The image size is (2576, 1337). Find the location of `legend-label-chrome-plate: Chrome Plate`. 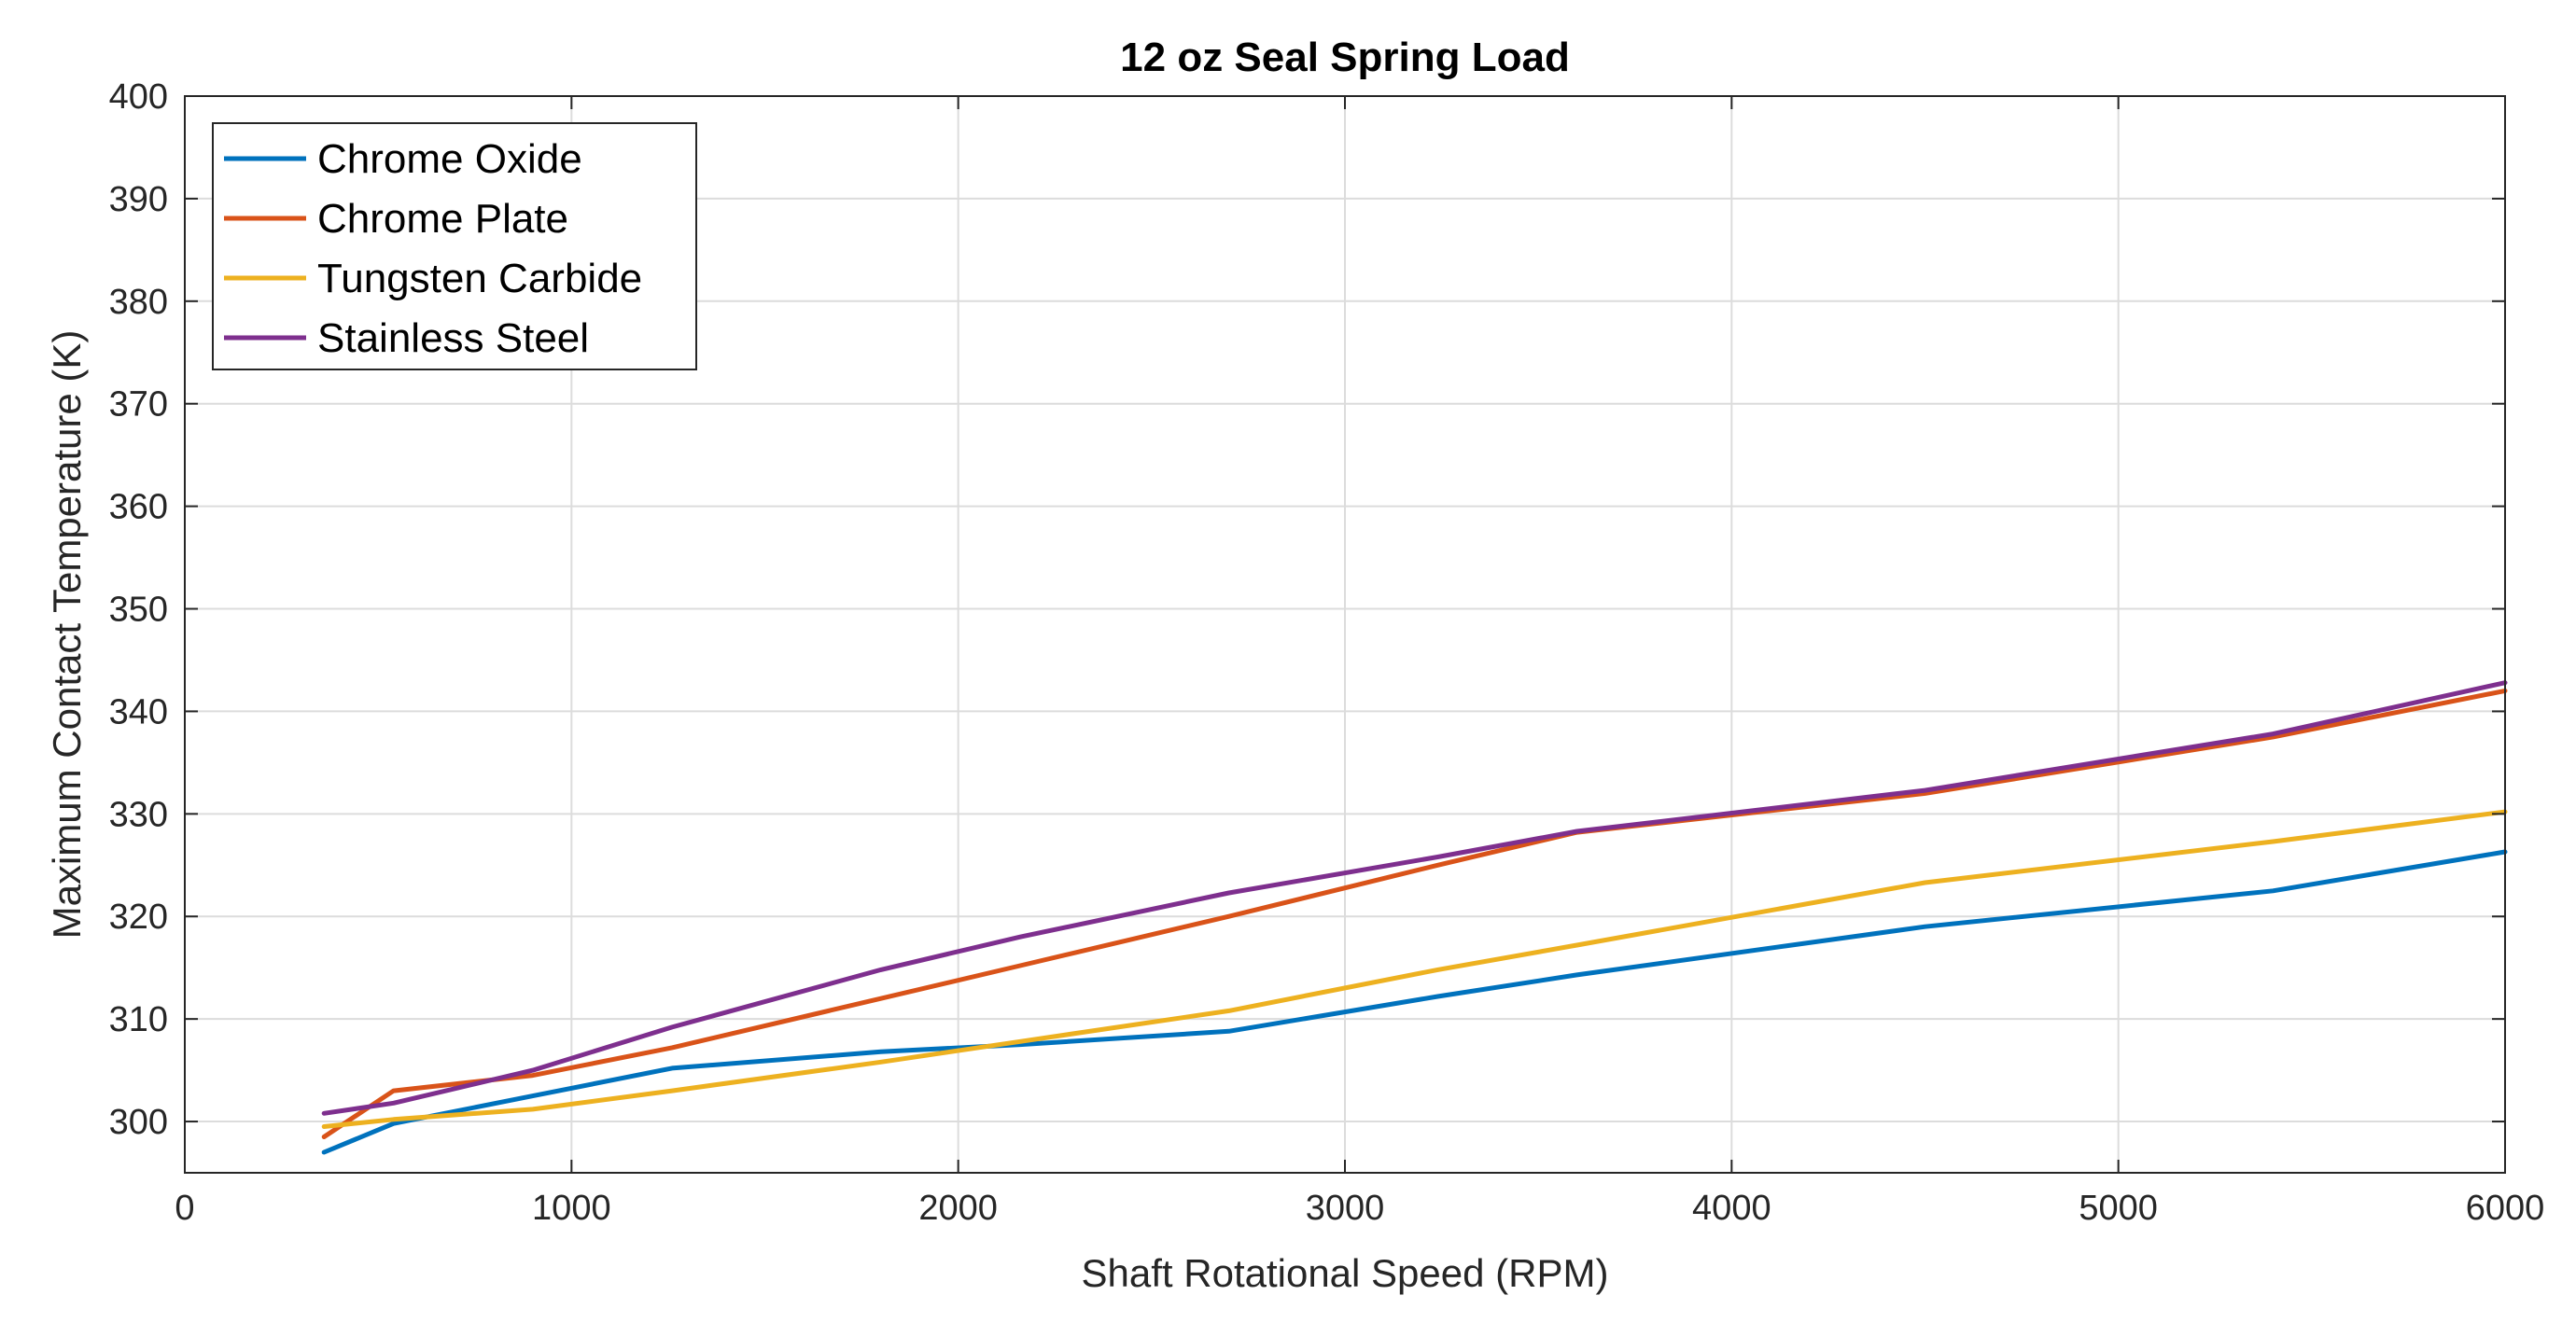

legend-label-chrome-plate: Chrome Plate is located at coordinates (442, 219).